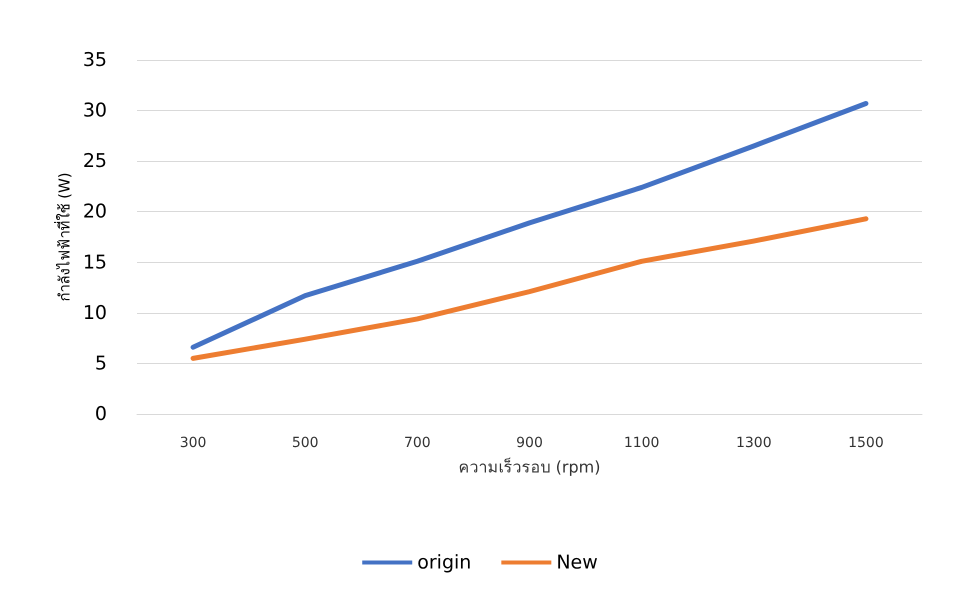 The width and height of the screenshot is (960, 599). Describe the element at coordinates (577, 563) in the screenshot. I see `legend-label: New` at that location.